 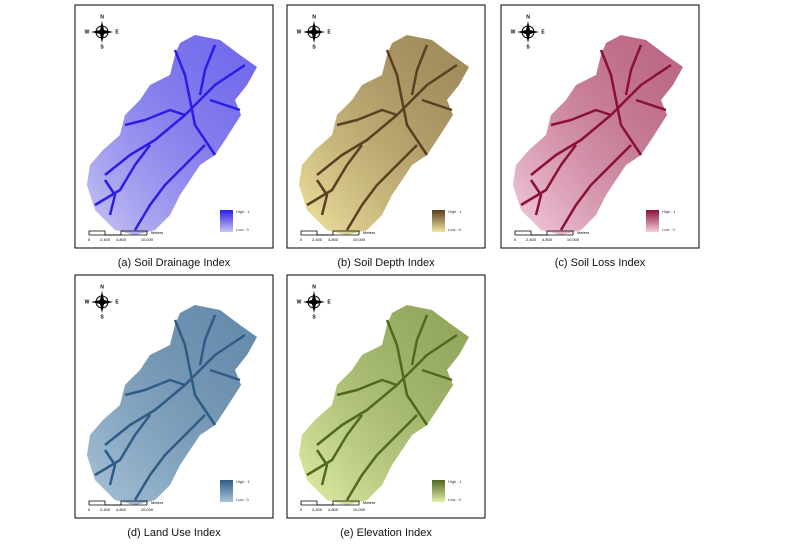 I want to click on panel-caption: (d) Land Use Index, so click(x=174, y=533).